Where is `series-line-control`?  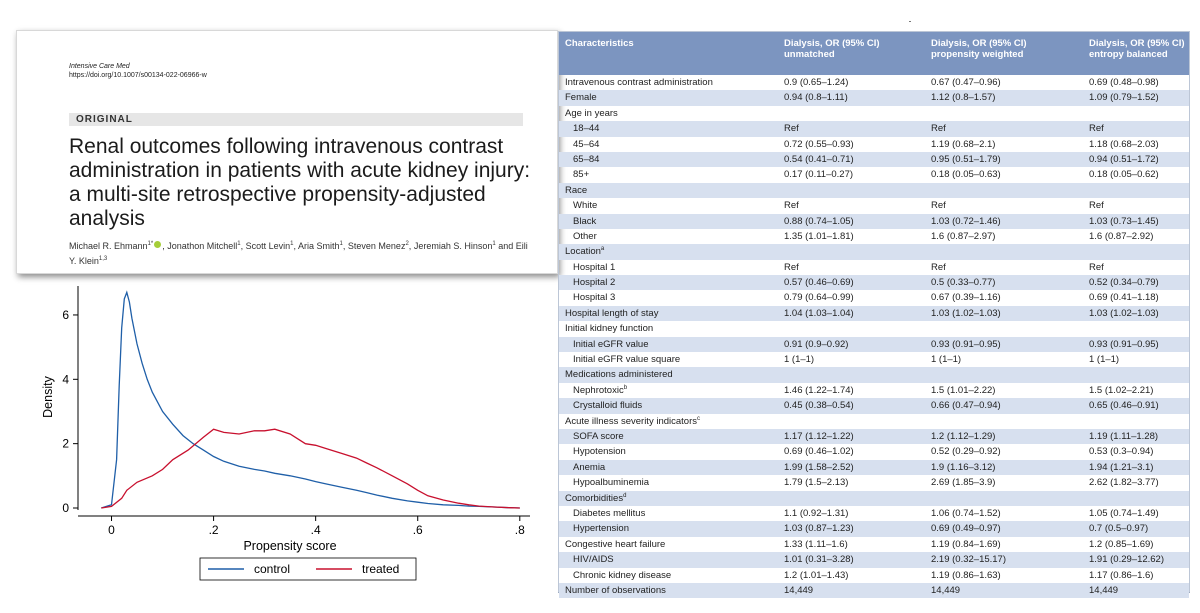
series-line-control is located at coordinates (310, 399).